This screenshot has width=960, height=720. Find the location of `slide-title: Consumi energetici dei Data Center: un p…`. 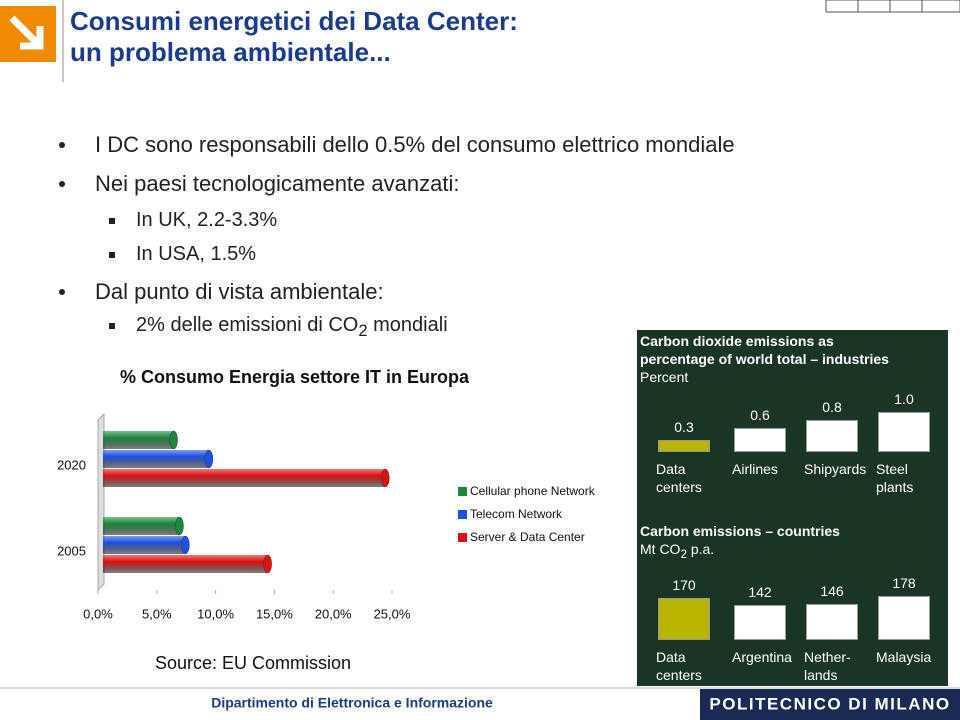

slide-title: Consumi energetici dei Data Center: un p… is located at coordinates (294, 36).